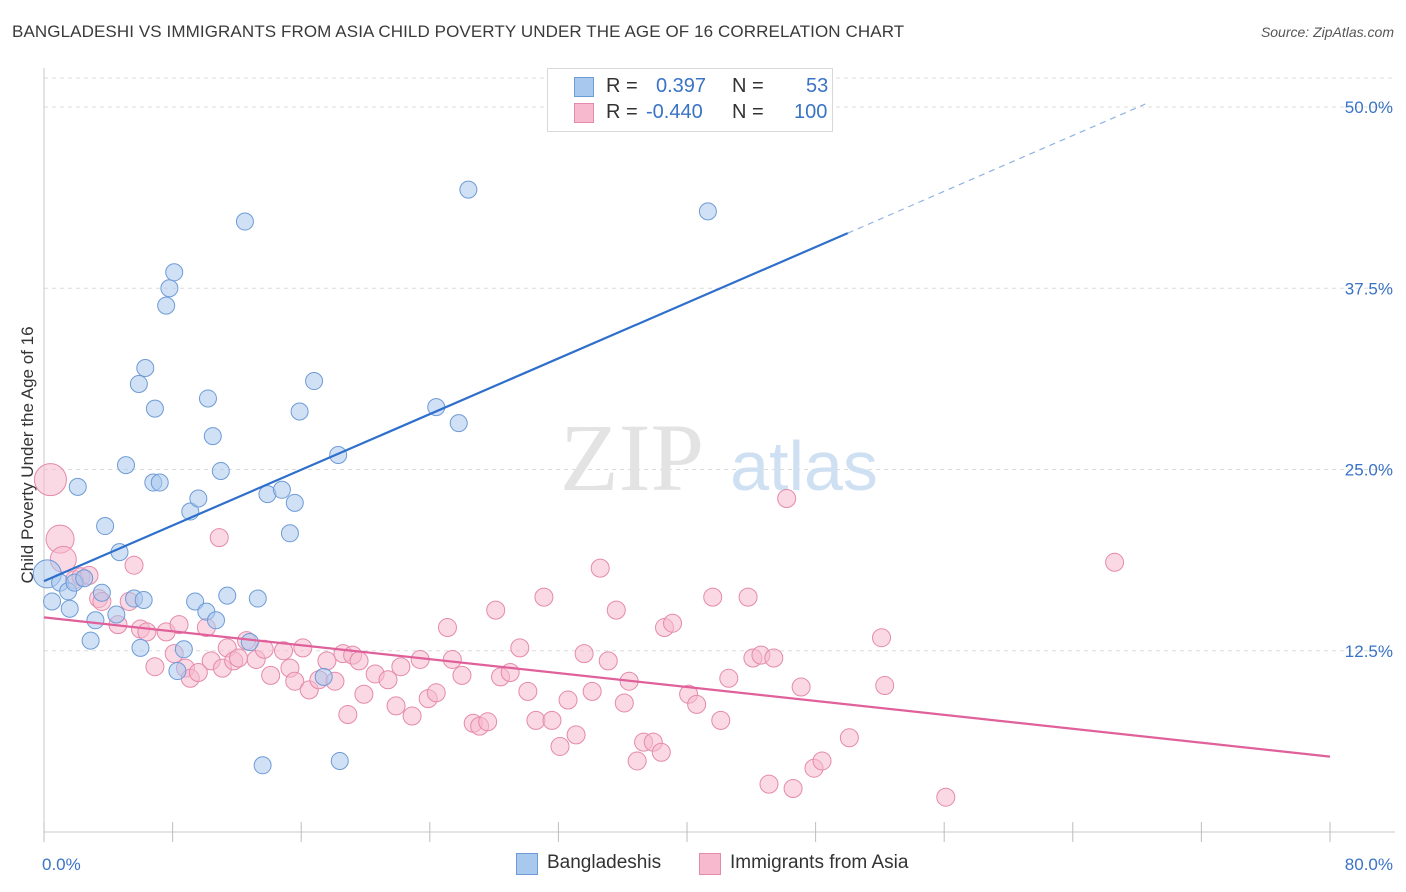 Image resolution: width=1406 pixels, height=892 pixels. What do you see at coordinates (674, 112) in the screenshot?
I see `legend-r-value-2: -0.440` at bounding box center [674, 112].